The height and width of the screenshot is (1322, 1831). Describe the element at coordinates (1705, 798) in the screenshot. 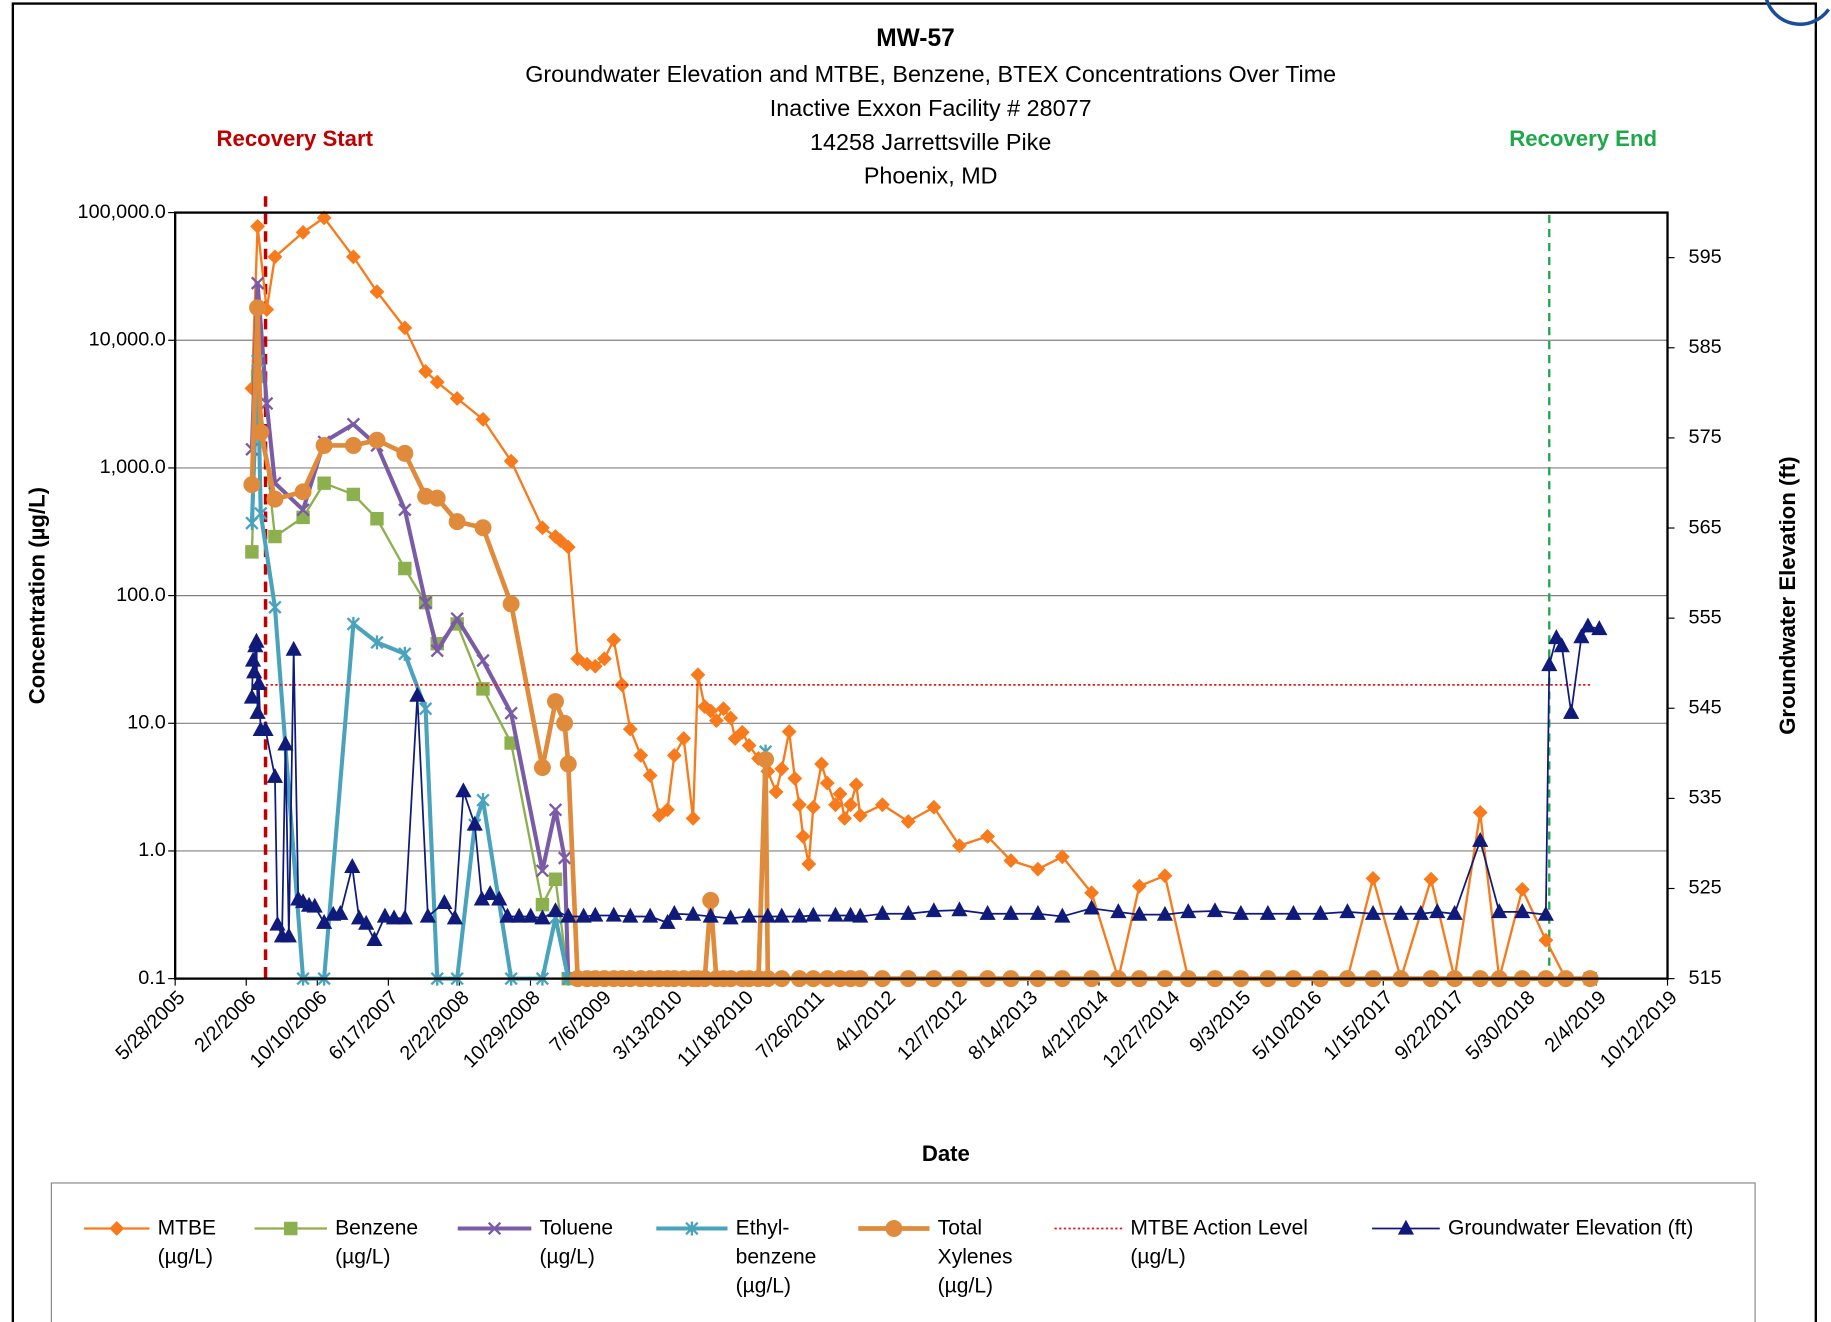

I see `y2-tick-label: 535` at that location.